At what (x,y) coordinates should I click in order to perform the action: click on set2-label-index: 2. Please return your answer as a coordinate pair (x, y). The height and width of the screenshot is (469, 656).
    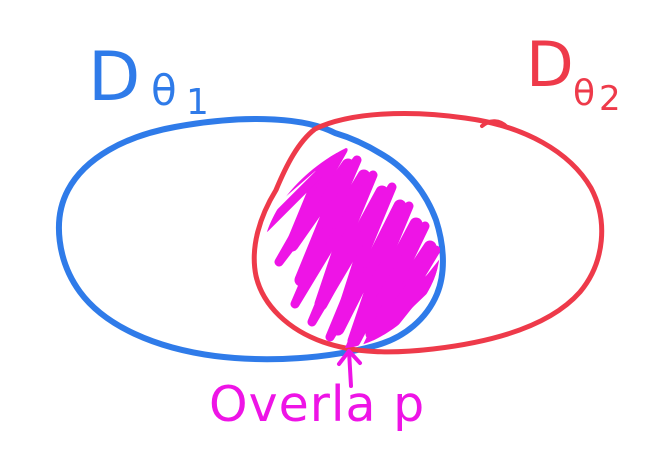
    Looking at the image, I should click on (610, 99).